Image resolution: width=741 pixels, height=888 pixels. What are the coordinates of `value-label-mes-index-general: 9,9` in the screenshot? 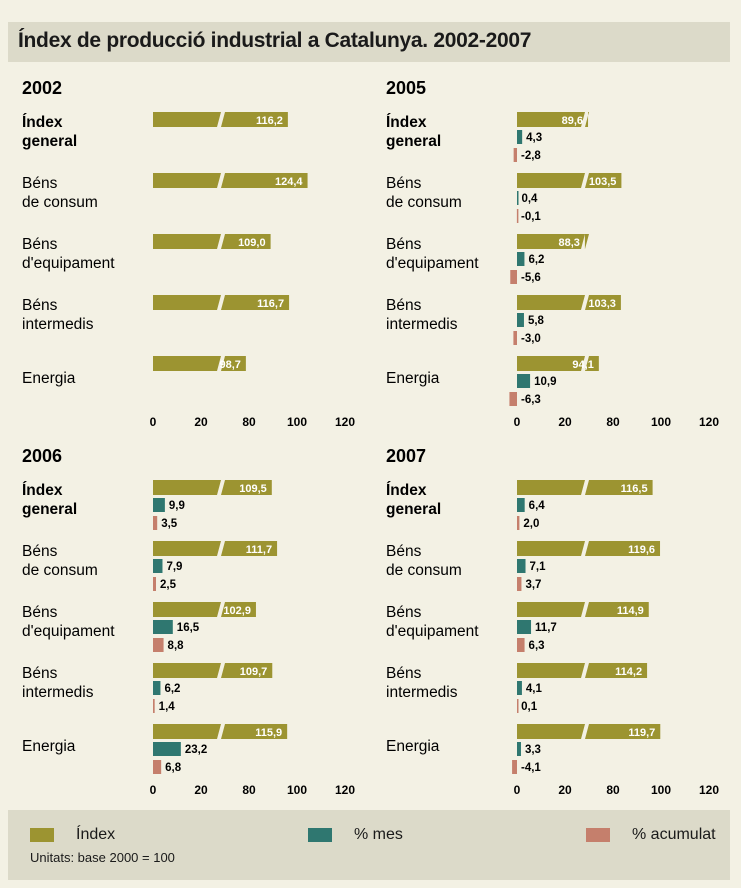 It's located at (177, 506).